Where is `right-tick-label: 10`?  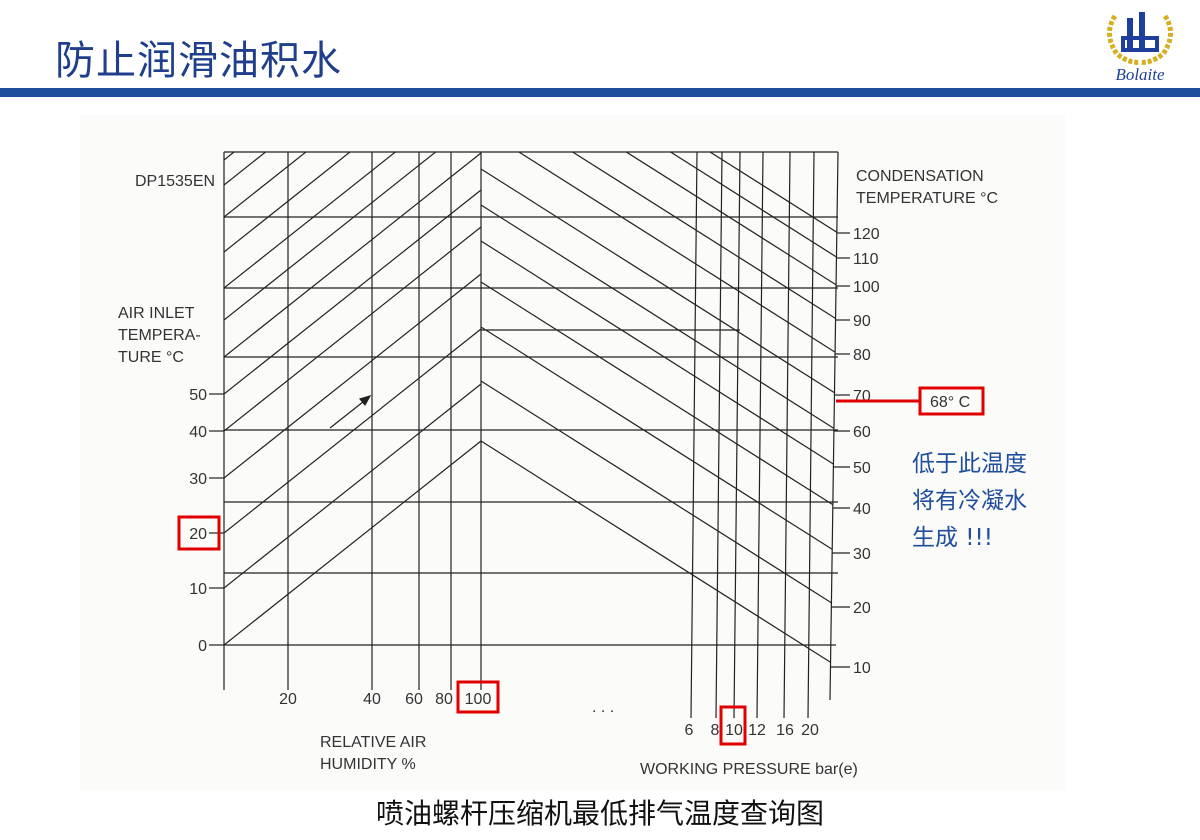 right-tick-label: 10 is located at coordinates (862, 668).